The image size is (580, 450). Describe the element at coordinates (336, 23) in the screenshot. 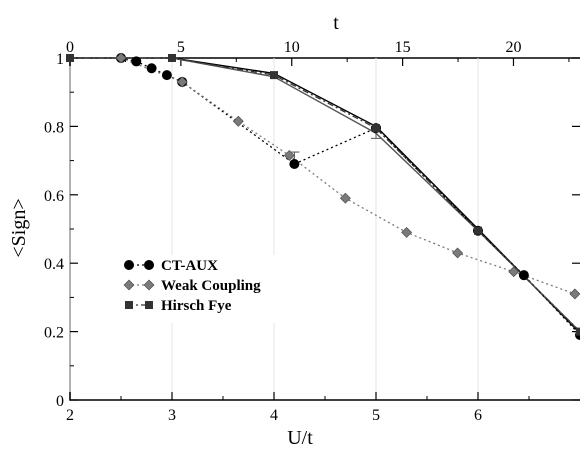

I see `top-axis-title: t` at that location.